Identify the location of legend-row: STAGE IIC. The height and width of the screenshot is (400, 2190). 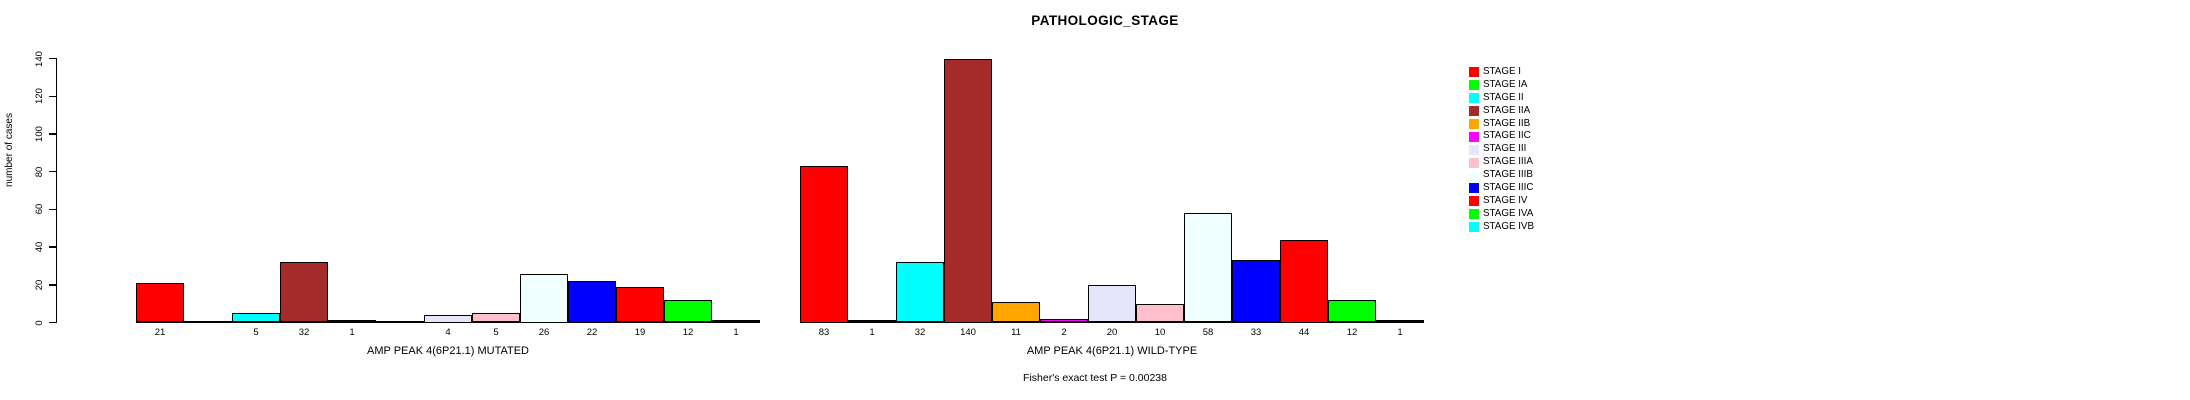
(1501, 136).